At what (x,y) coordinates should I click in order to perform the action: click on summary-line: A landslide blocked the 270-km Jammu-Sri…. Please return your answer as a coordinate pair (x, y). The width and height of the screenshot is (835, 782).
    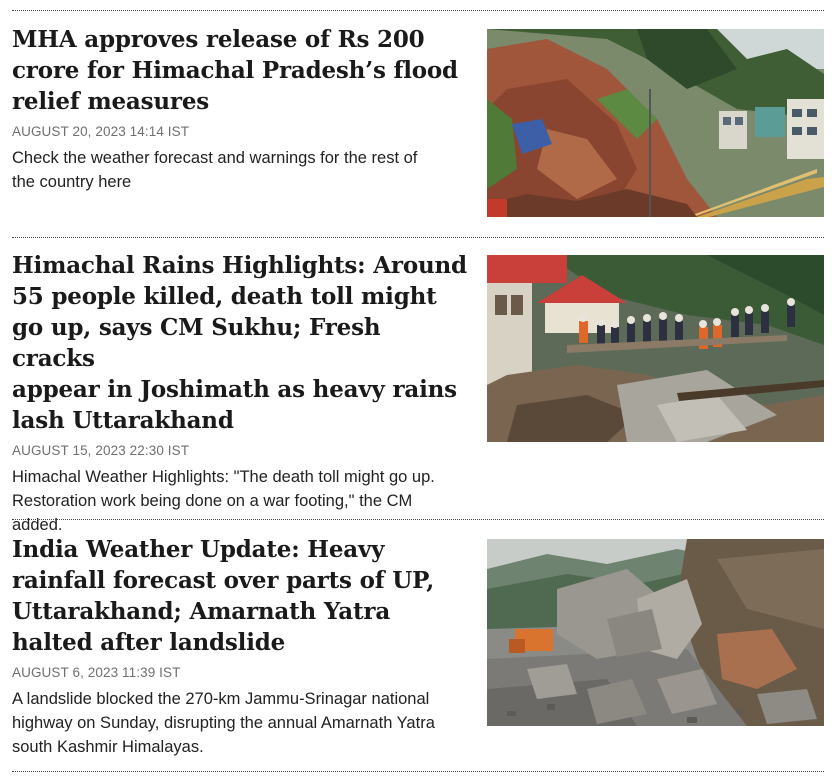
    Looking at the image, I should click on (221, 699).